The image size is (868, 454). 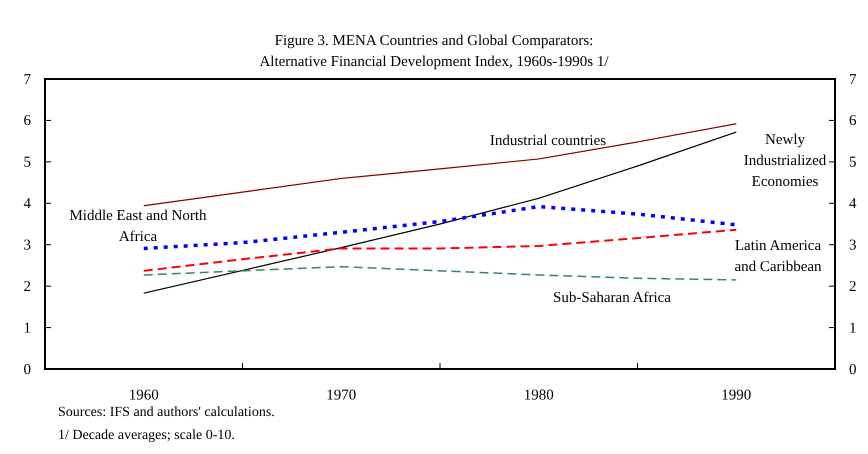 What do you see at coordinates (853, 80) in the screenshot?
I see `y2-tick-label: 7` at bounding box center [853, 80].